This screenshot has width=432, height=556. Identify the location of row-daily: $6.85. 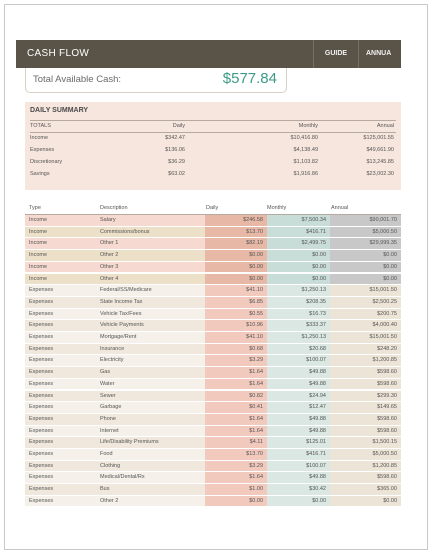
(236, 302).